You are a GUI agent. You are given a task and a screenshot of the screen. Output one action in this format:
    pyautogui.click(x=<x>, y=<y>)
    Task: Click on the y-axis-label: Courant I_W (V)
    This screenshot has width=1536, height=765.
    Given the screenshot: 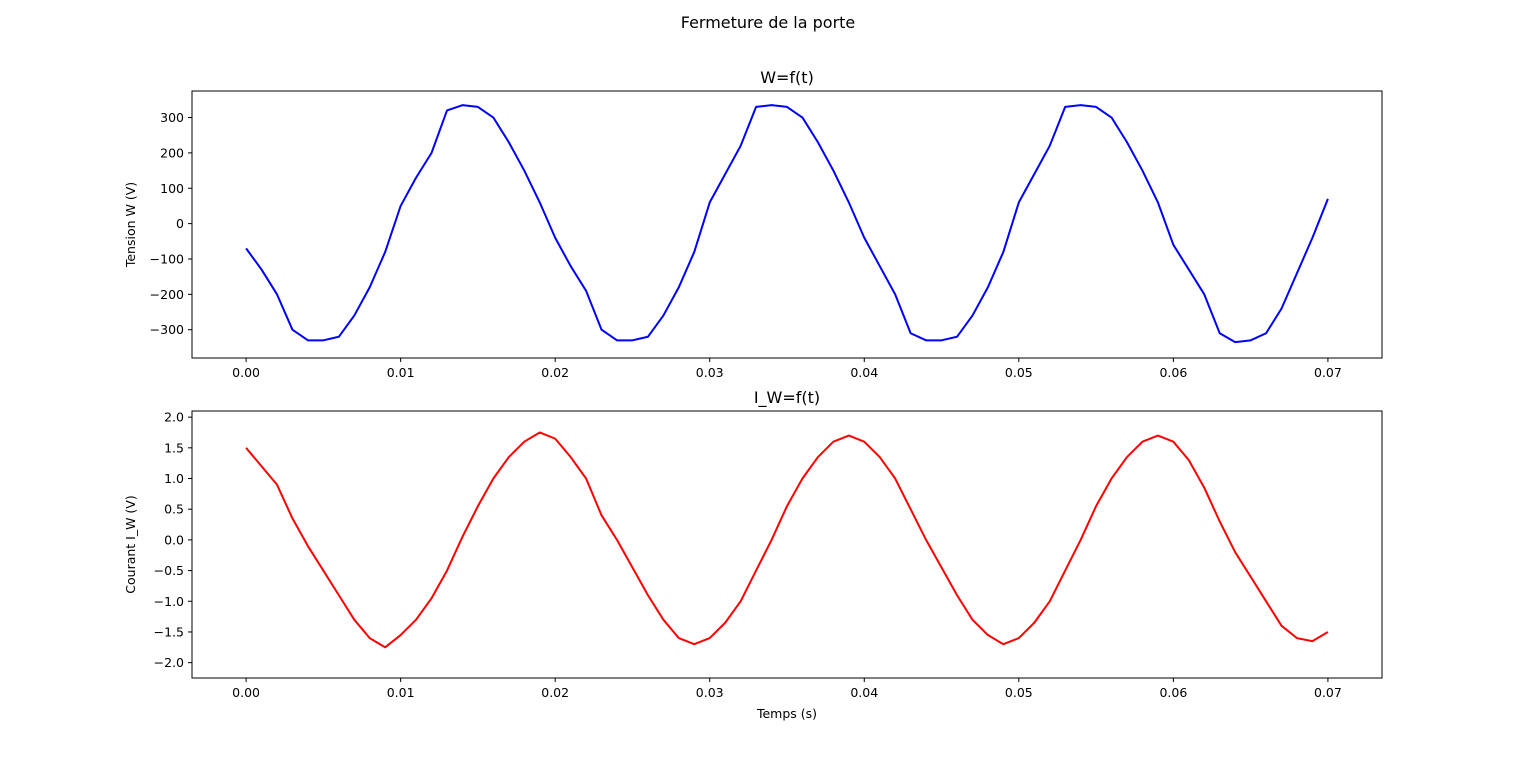 What is the action you would take?
    pyautogui.click(x=130, y=544)
    